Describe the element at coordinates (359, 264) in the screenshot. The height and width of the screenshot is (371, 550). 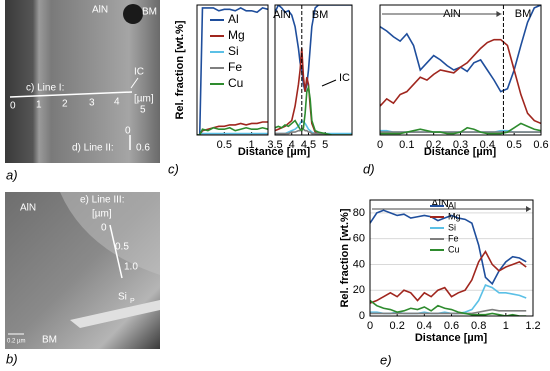
I see `y-tick-label: 40` at that location.